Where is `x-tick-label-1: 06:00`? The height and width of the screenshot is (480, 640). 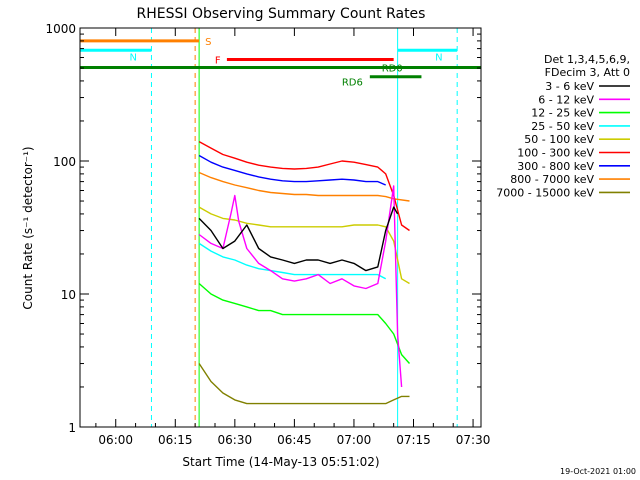
x-tick-label-1: 06:00 is located at coordinates (115, 440).